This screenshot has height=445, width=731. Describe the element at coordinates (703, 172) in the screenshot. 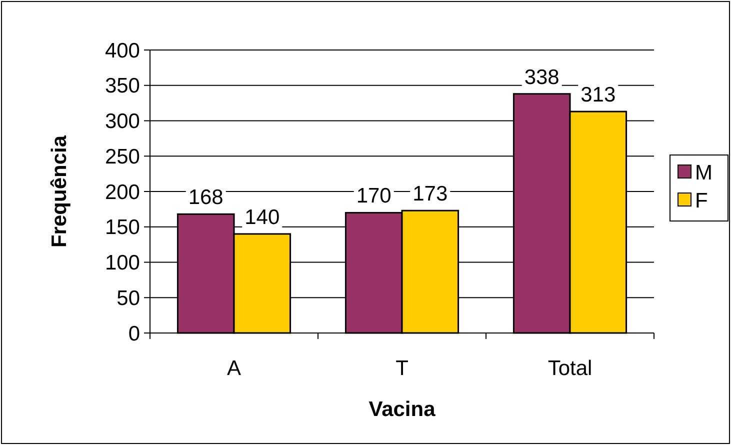

I see `legend-label: M` at that location.